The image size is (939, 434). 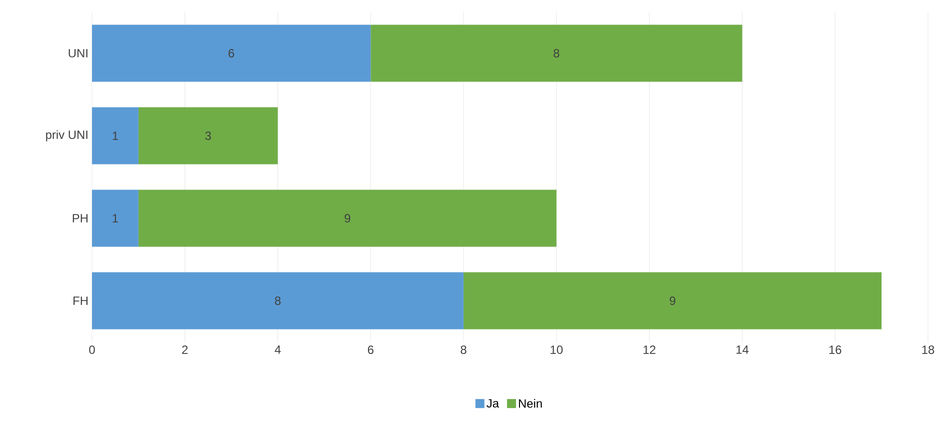 I want to click on y-tick-label: UNI, so click(x=78, y=53).